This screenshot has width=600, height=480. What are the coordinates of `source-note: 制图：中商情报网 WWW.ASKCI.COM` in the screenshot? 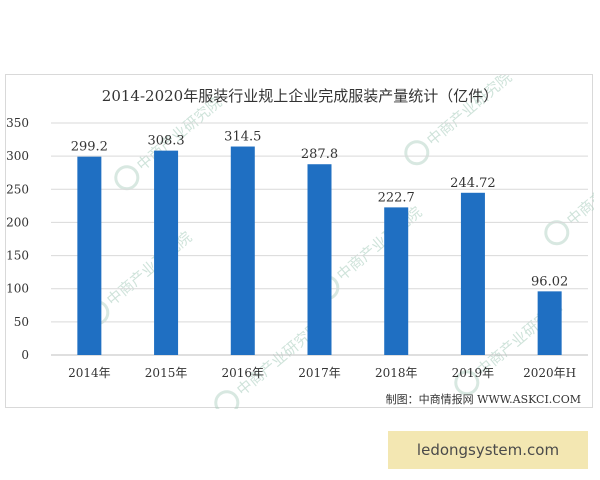 It's located at (483, 399).